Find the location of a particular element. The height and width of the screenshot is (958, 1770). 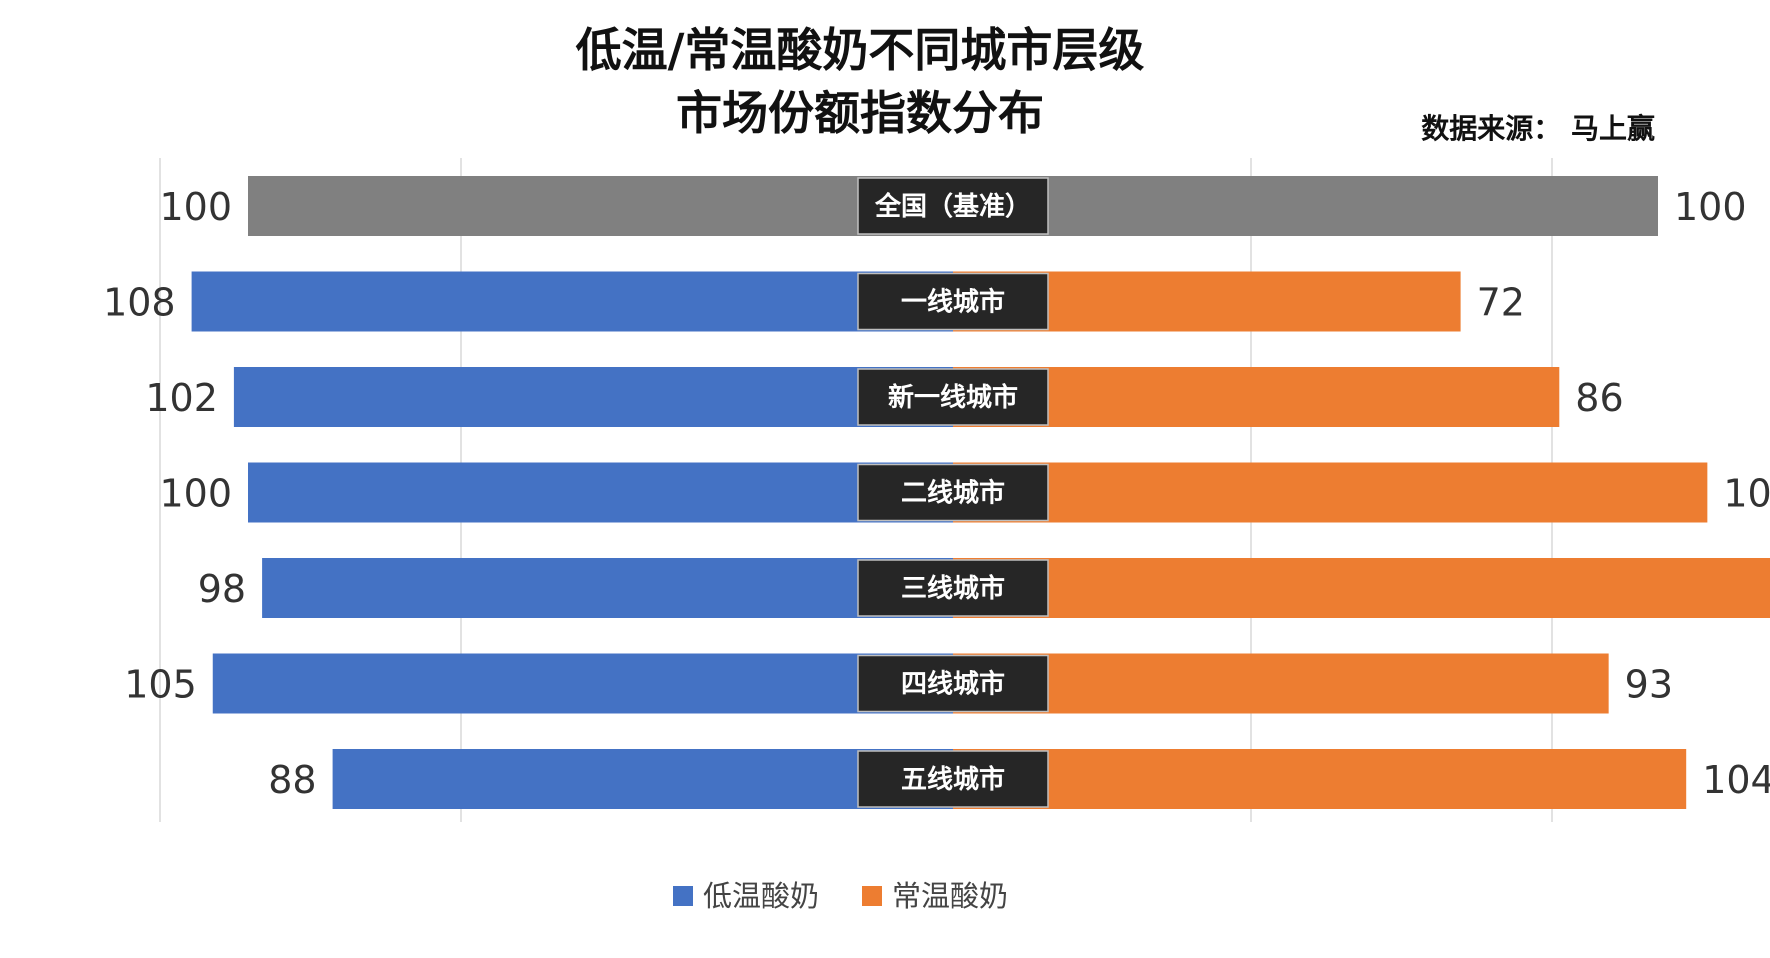

category-label-5: 四线城市 is located at coordinates (953, 684).